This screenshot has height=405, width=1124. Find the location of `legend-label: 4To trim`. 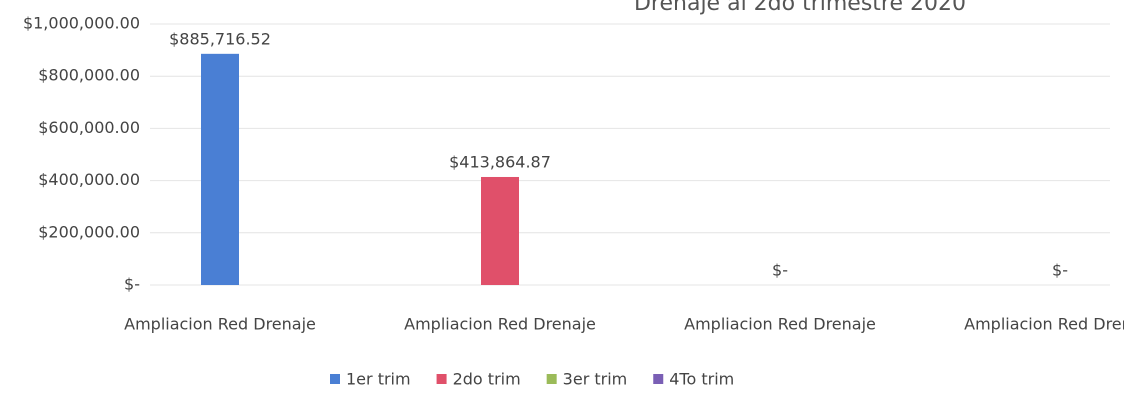

legend-label: 4To trim is located at coordinates (701, 379).